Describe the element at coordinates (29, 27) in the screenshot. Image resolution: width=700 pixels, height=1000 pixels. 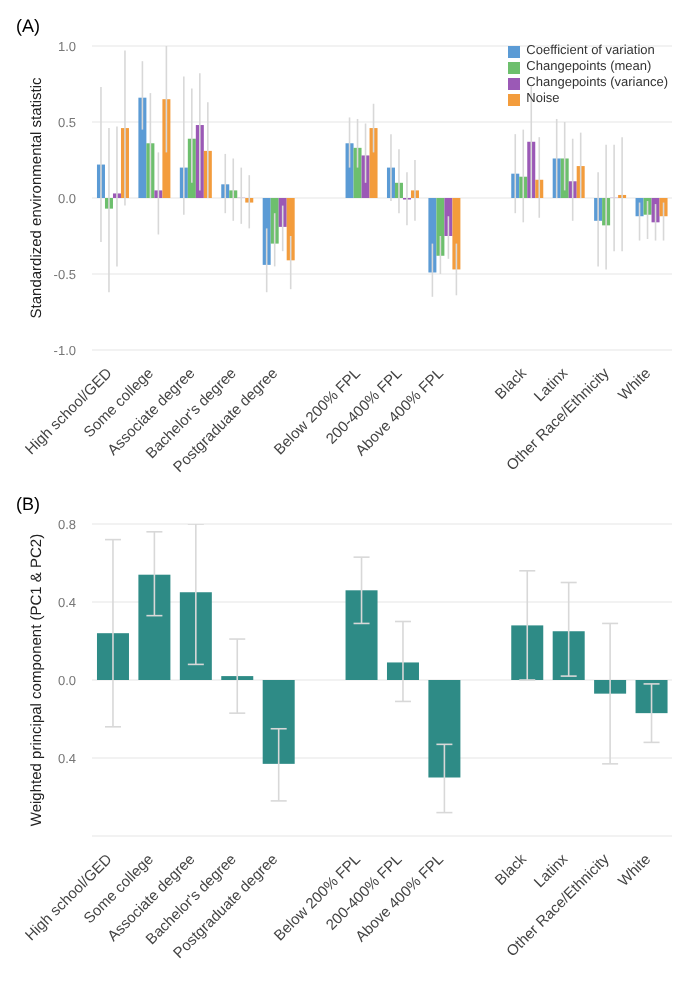
I see `chart-title: (A)` at that location.